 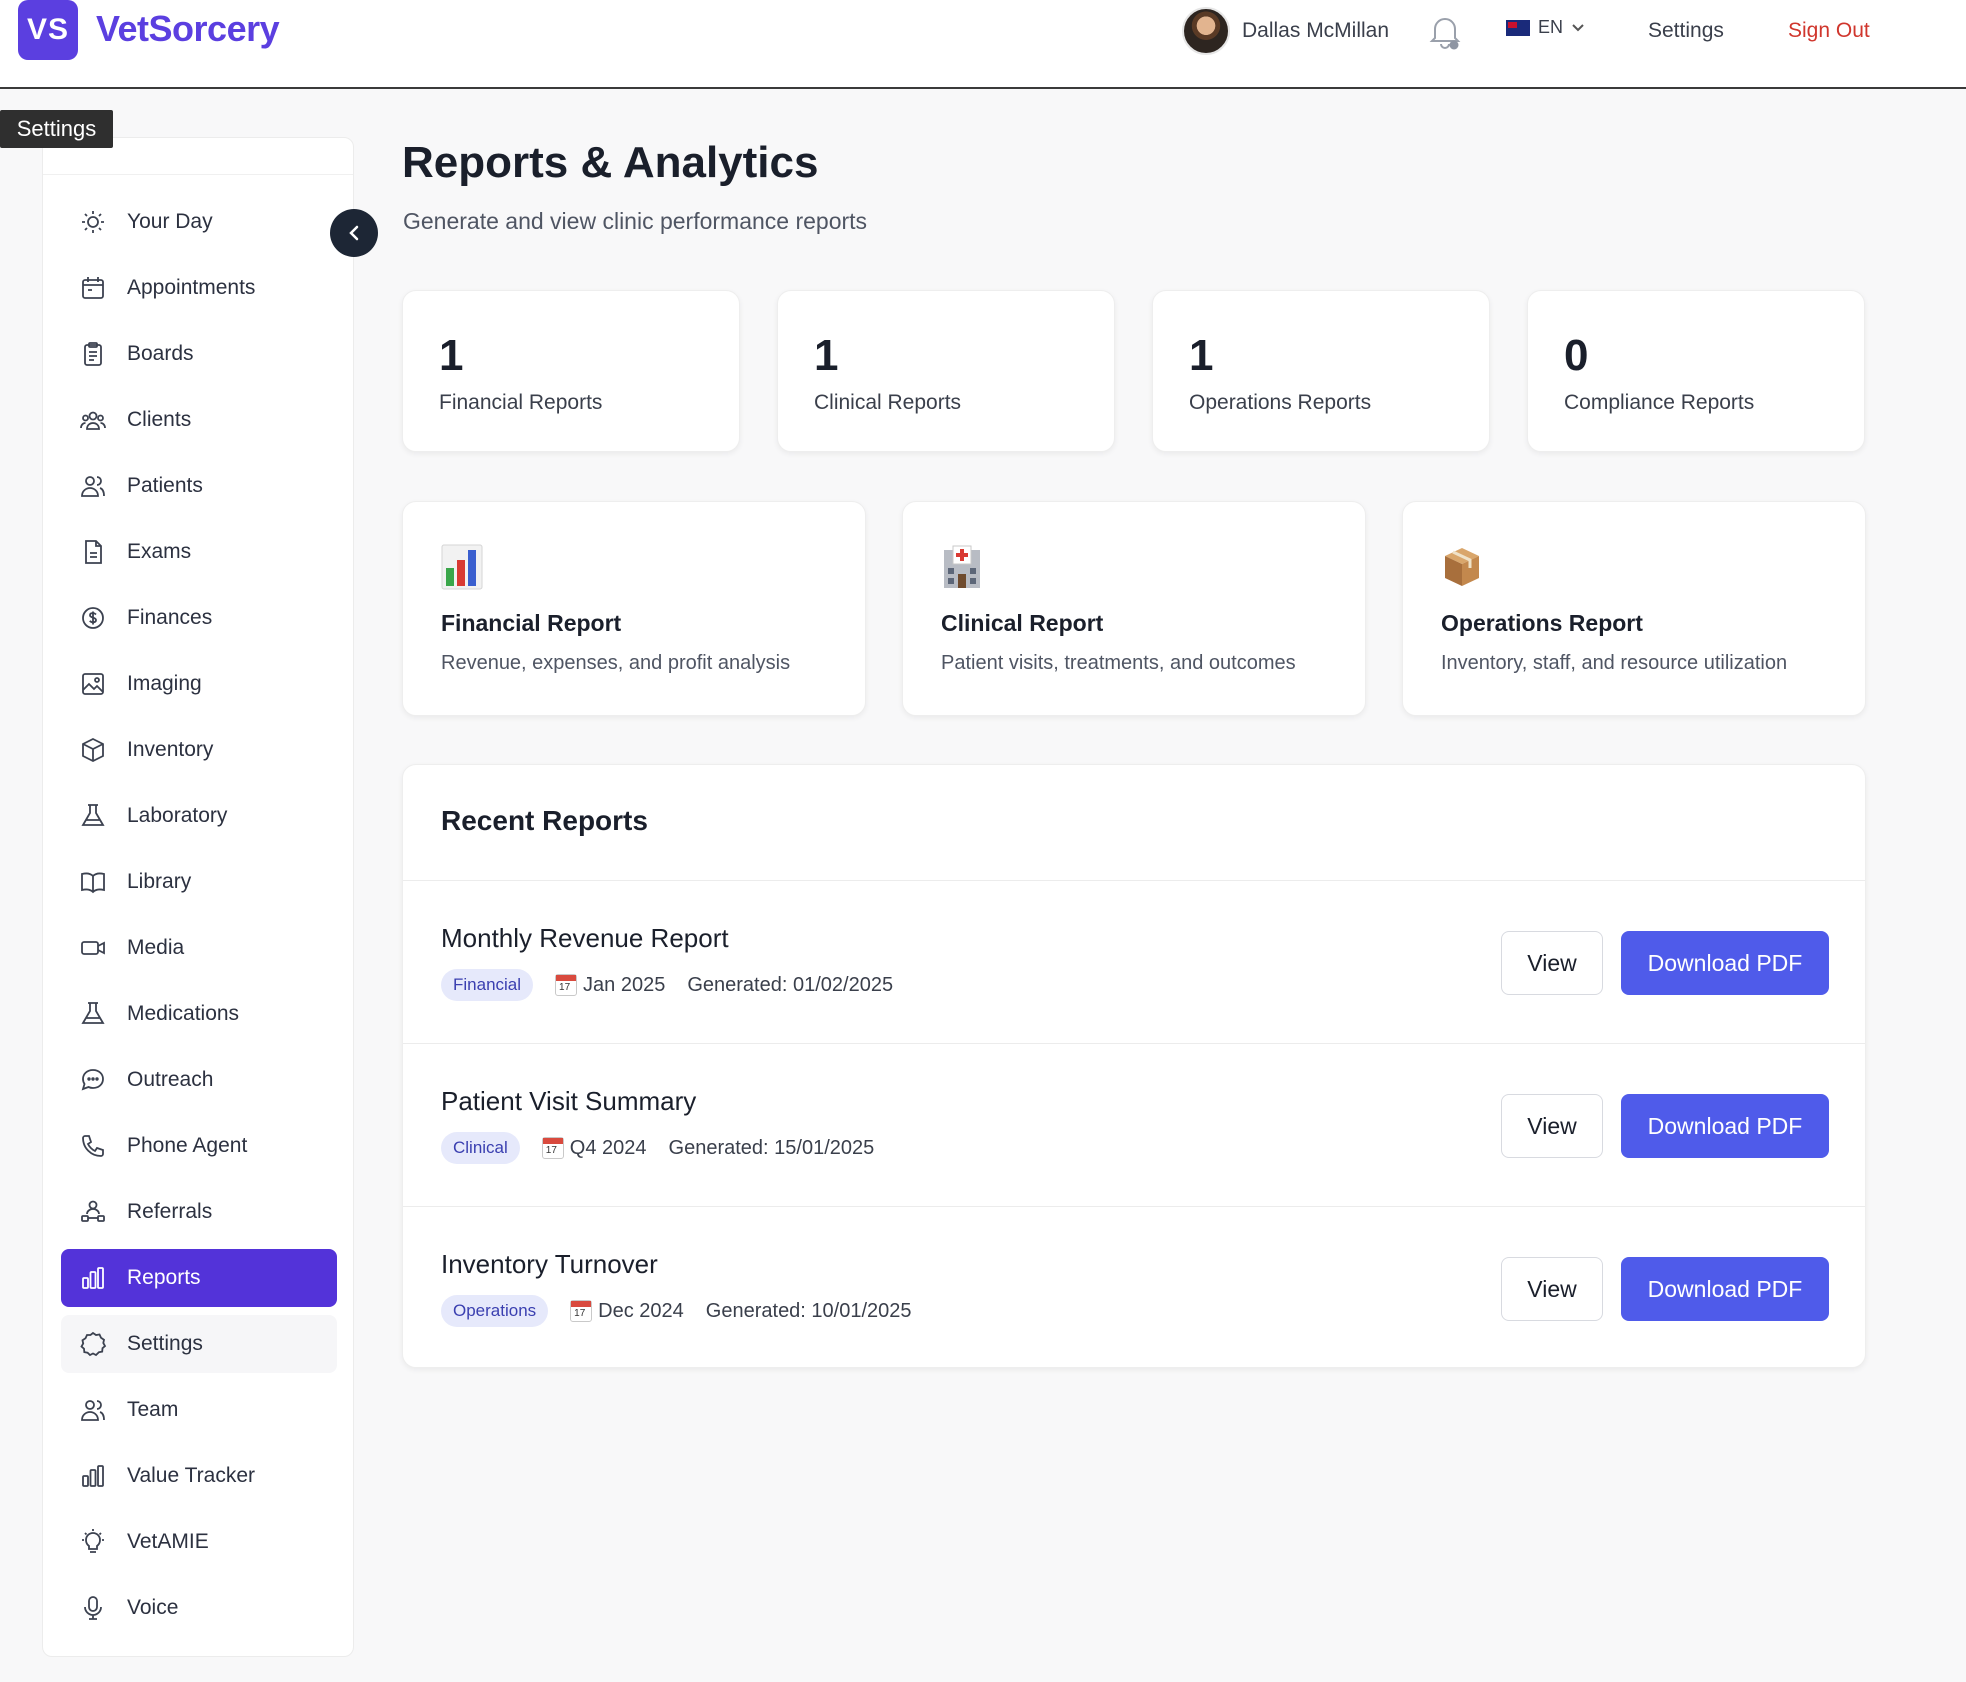 What do you see at coordinates (198, 174) in the screenshot?
I see `sidebar-divider` at bounding box center [198, 174].